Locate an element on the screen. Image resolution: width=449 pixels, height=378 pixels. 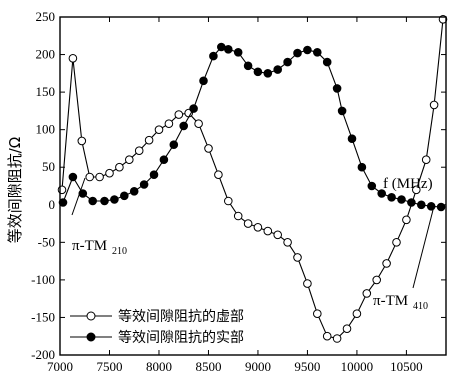
x-tick-label: 7500 is located at coordinates (109, 366).